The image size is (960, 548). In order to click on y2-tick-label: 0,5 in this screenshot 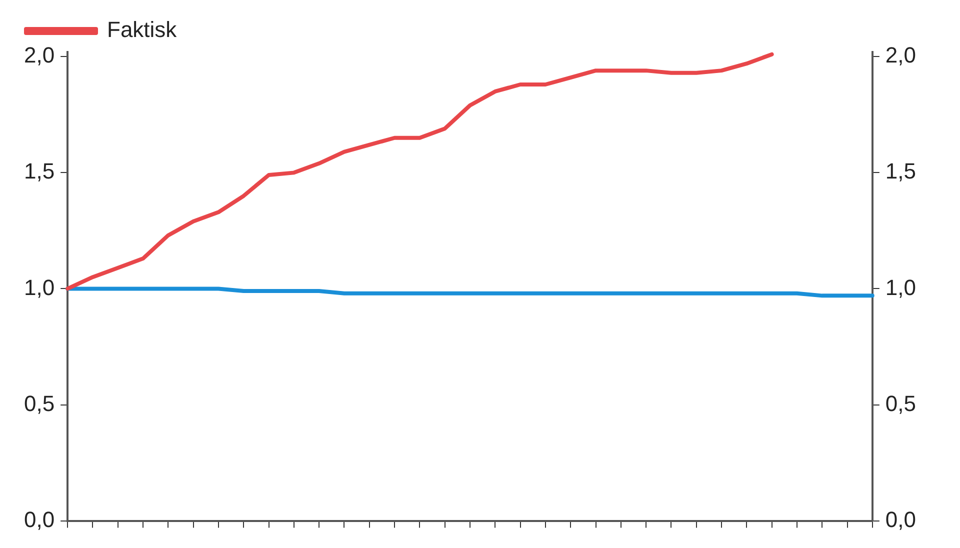, I will do `click(900, 403)`.